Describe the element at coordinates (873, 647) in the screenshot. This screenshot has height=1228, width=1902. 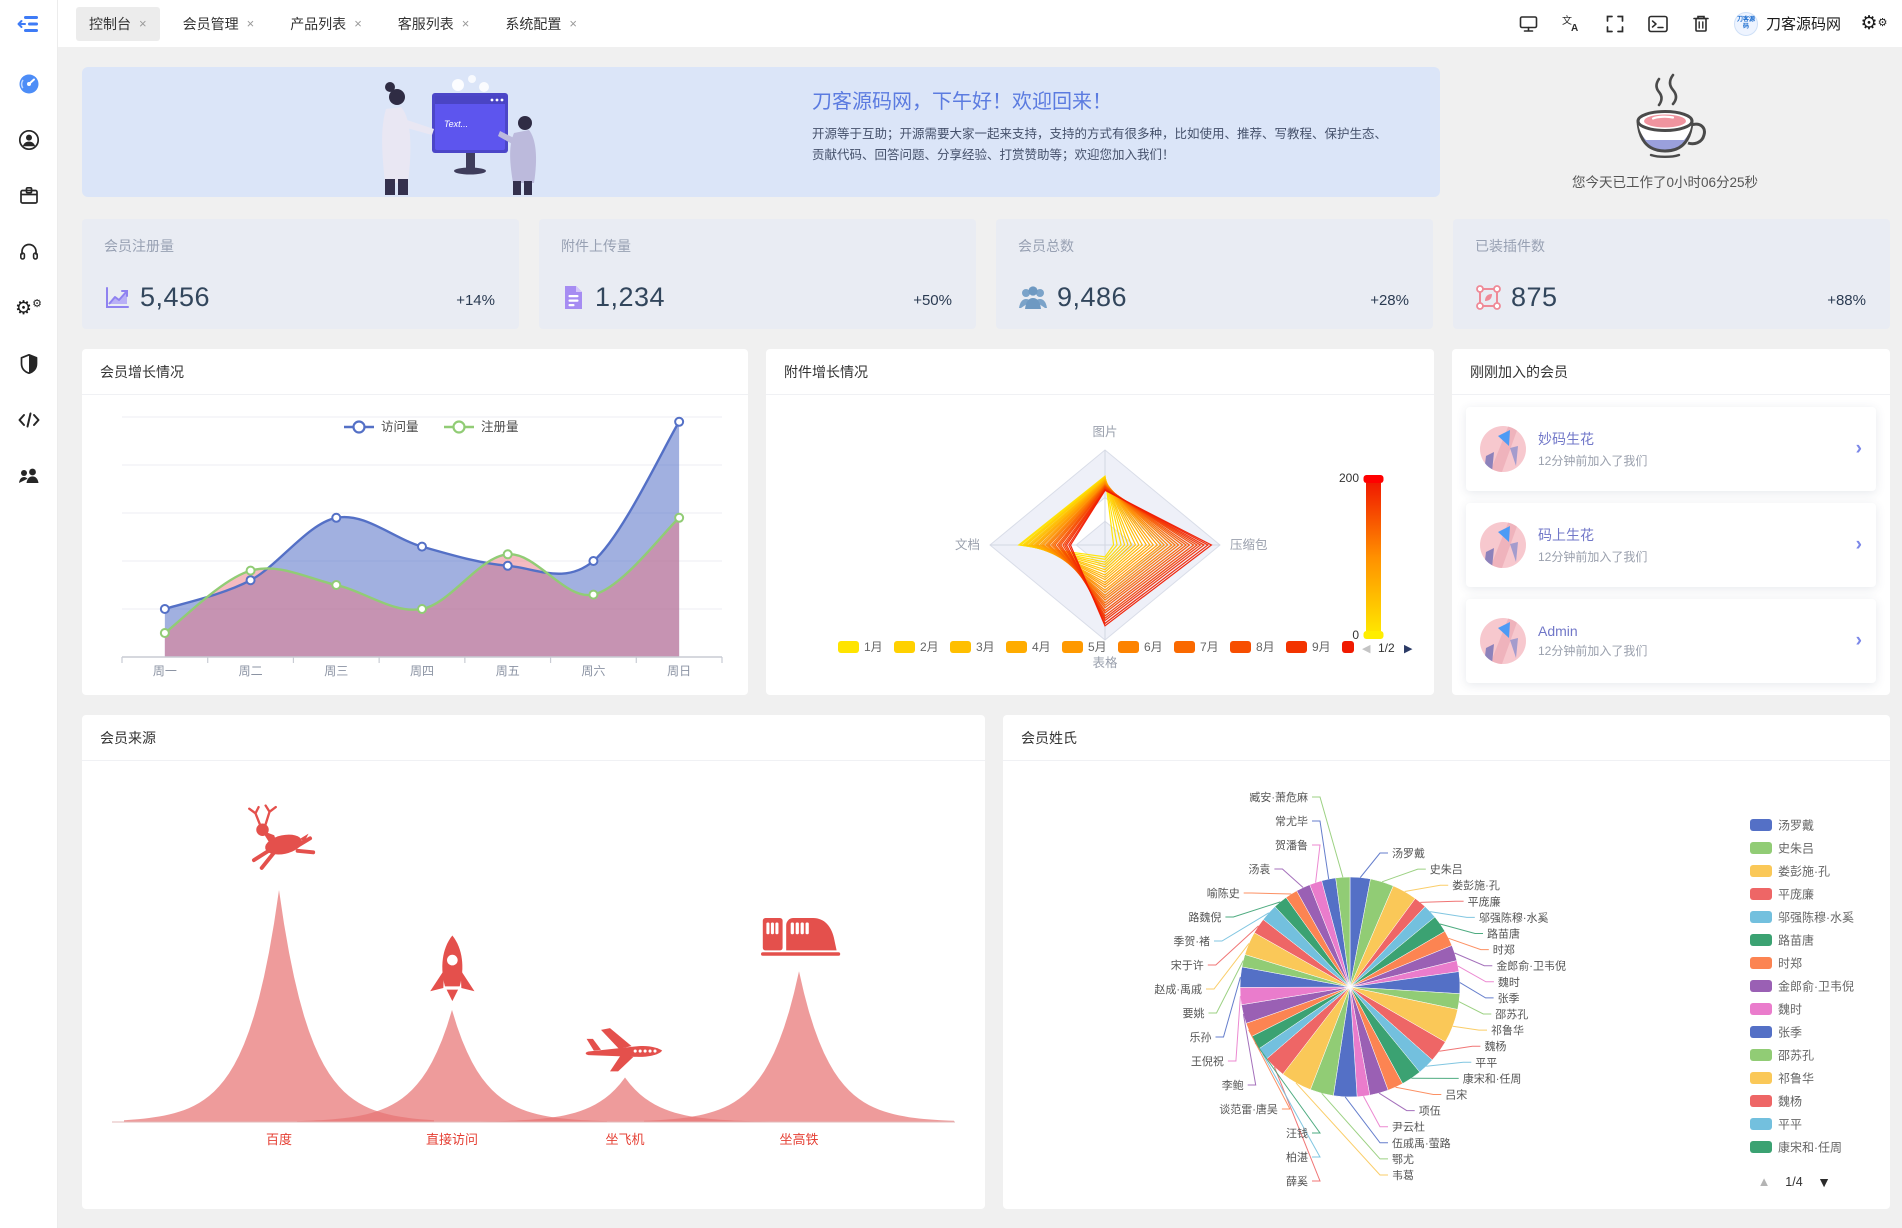
I see `svg-text: 1月` at that location.